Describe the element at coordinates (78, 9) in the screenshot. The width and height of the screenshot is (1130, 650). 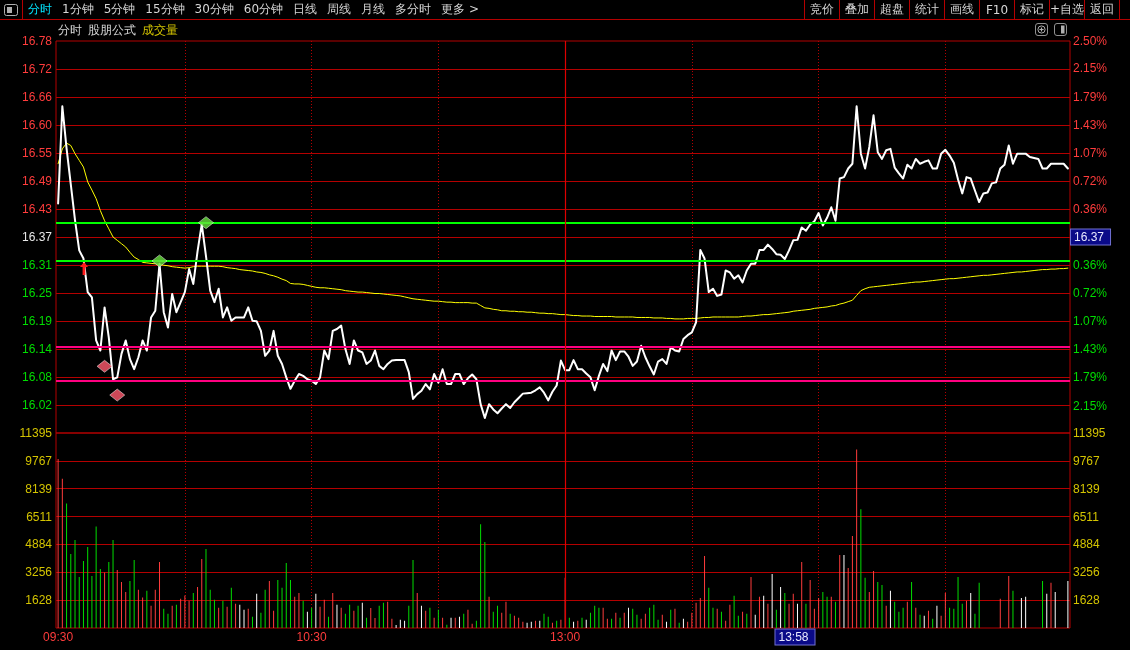
I see `text: 1分钟` at that location.